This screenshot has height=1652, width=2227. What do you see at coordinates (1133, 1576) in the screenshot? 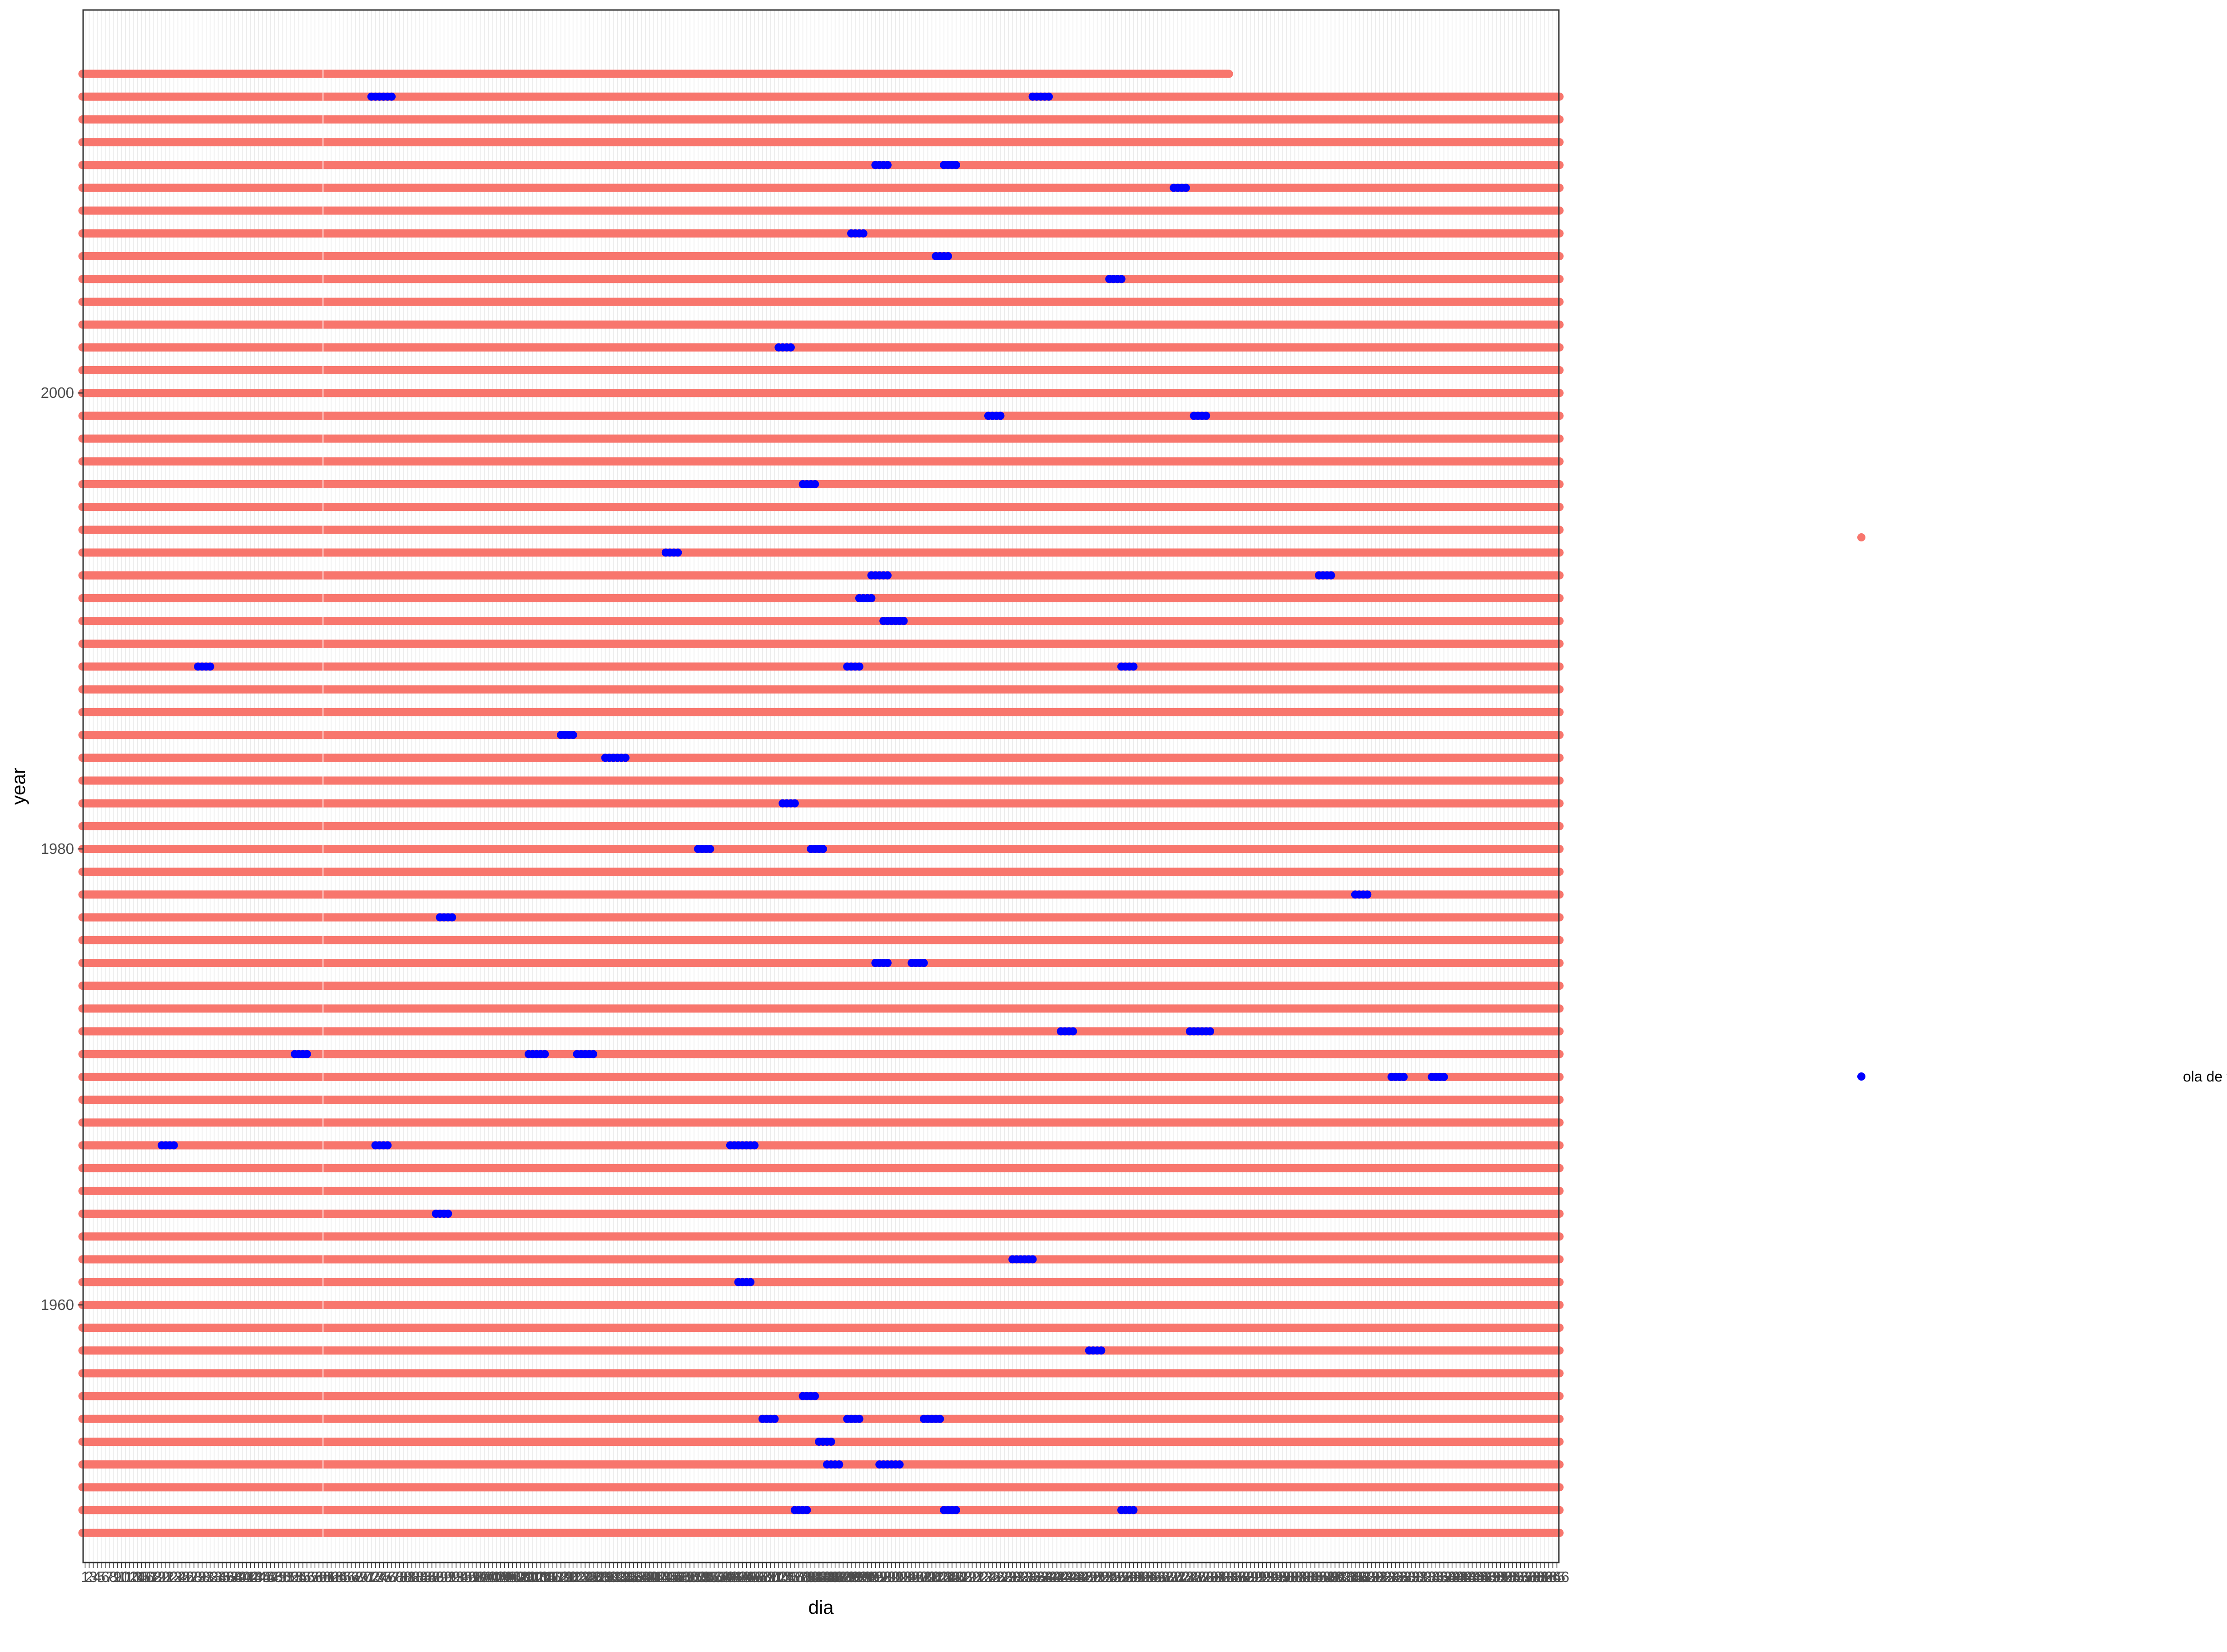
I see `x-tick-label: 261` at bounding box center [1133, 1576].